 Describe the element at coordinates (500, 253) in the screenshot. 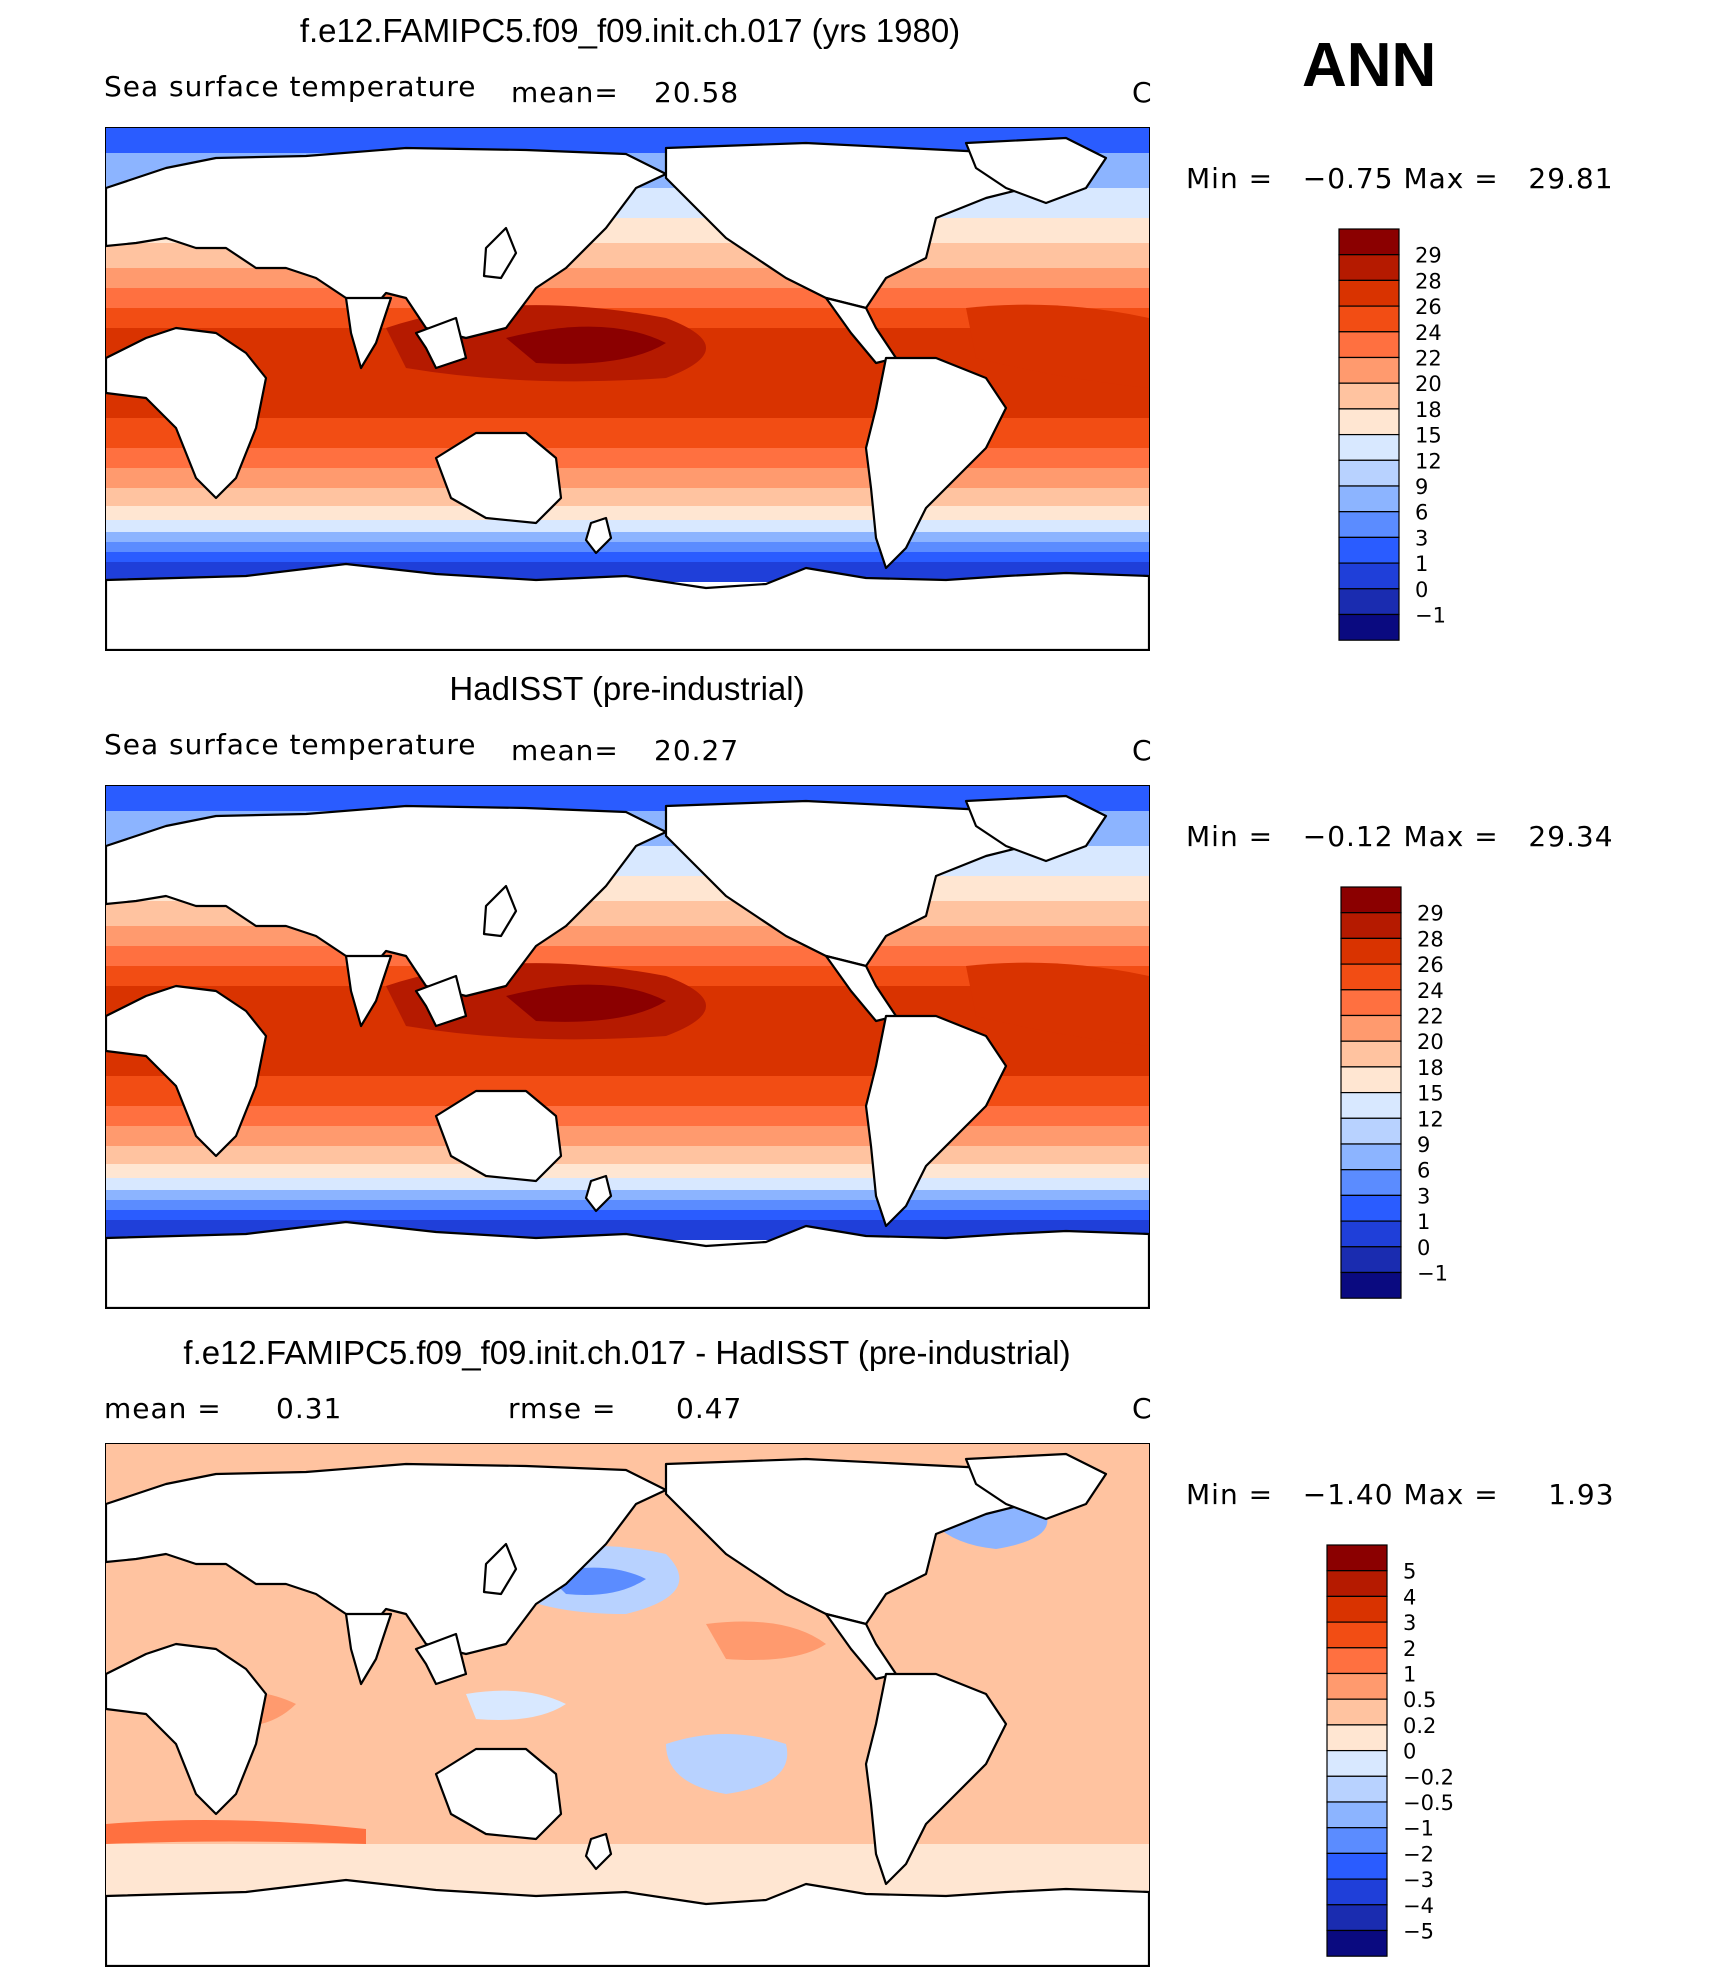

I see `land-japan` at that location.